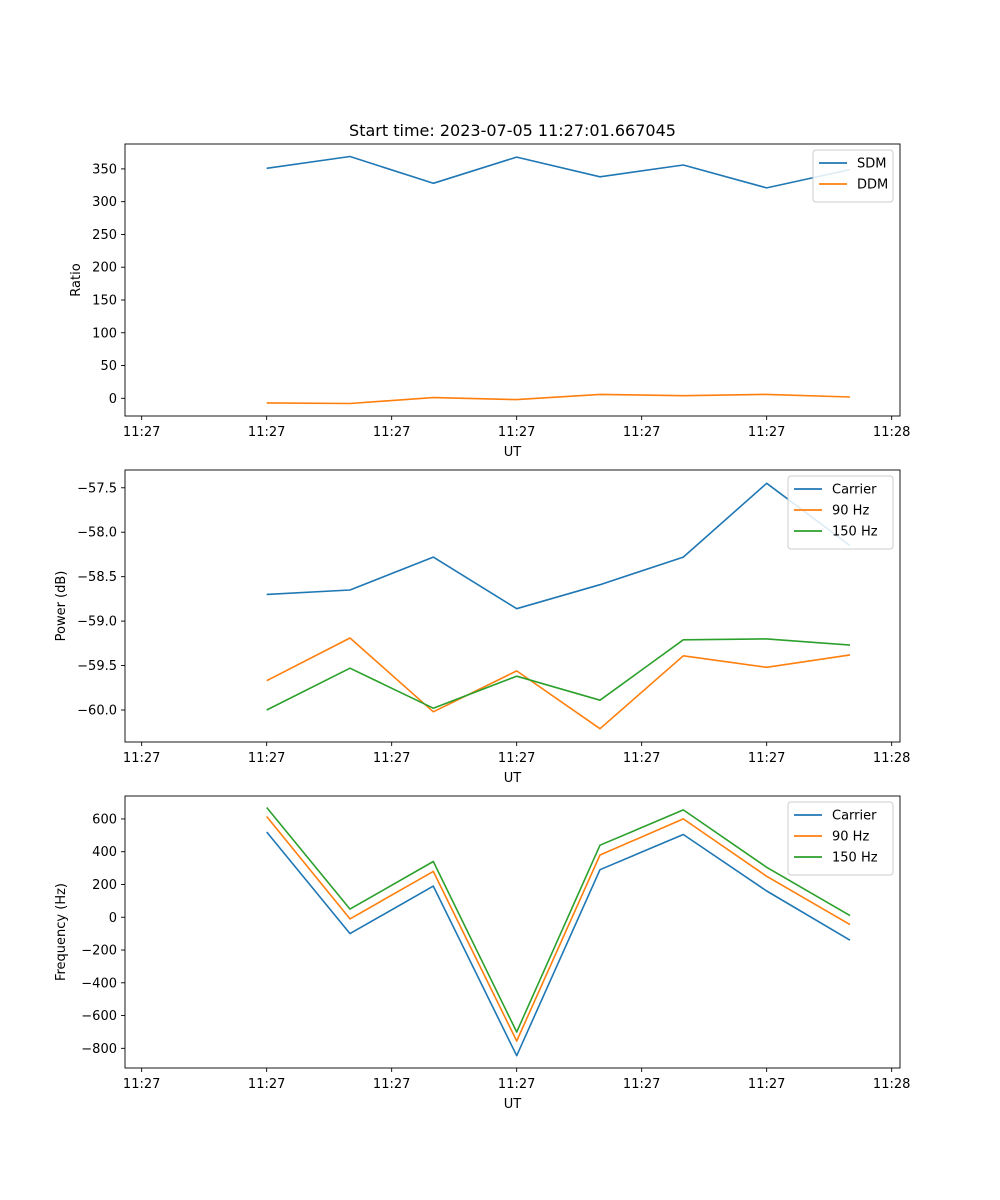 This screenshot has width=1000, height=1200. What do you see at coordinates (99, 1016) in the screenshot?
I see `y-tick-label: −600` at bounding box center [99, 1016].